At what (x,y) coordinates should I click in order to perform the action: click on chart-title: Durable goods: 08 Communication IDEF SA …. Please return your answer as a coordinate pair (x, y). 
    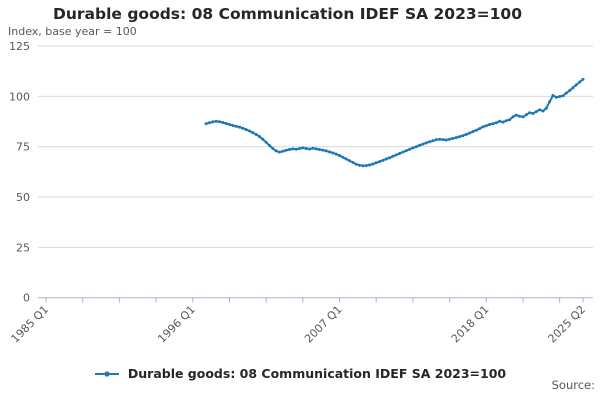
    Looking at the image, I should click on (287, 14).